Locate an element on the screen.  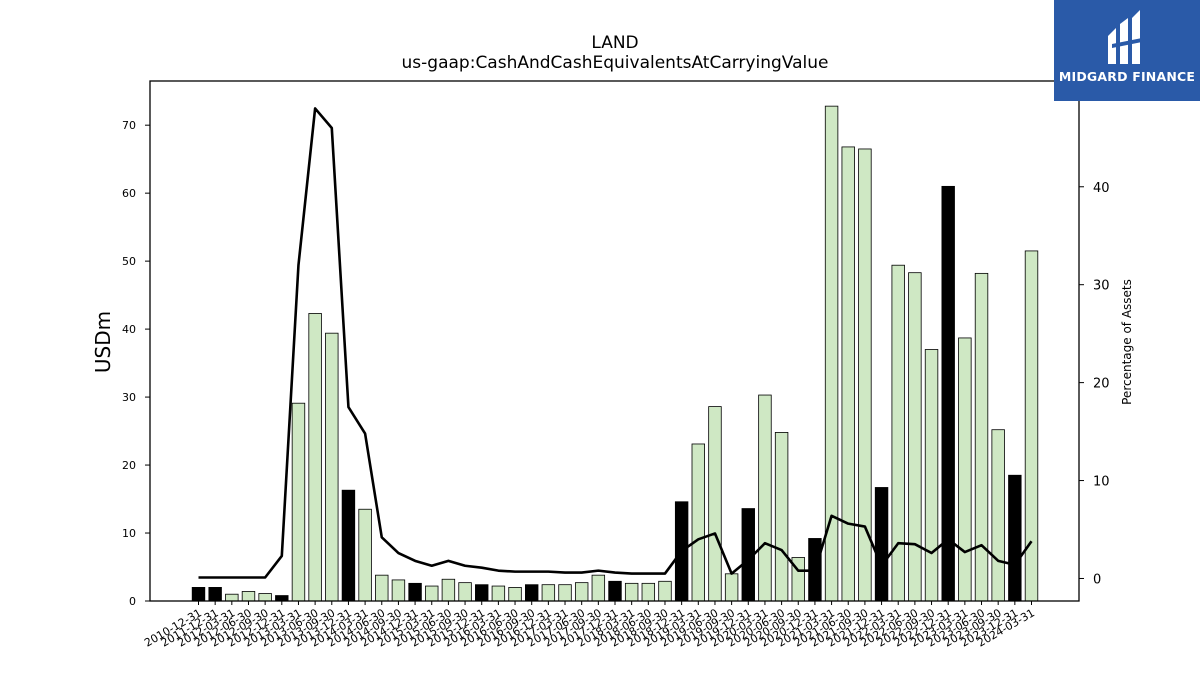
y-tick-label: 40 is located at coordinates (129, 329).